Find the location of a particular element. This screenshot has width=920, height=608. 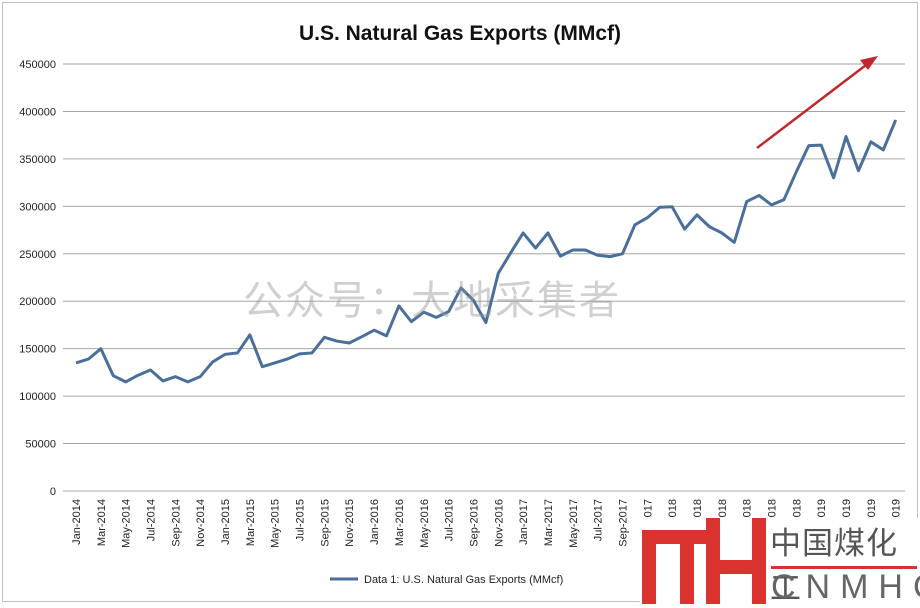

x-tick-label: Sep-2016 is located at coordinates (474, 523).